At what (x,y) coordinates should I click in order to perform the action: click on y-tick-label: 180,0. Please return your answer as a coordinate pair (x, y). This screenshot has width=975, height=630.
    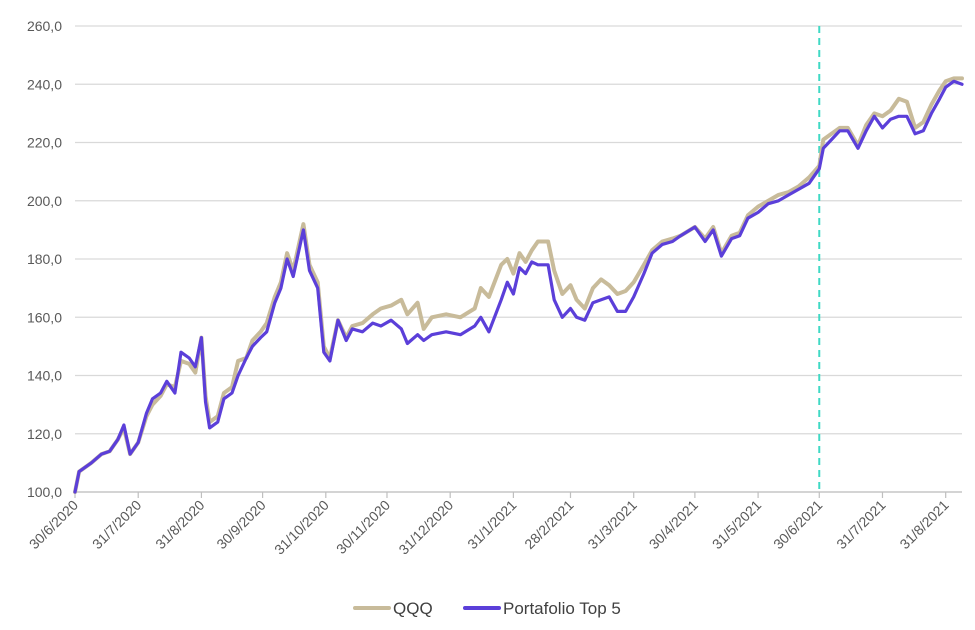
    Looking at the image, I should click on (44, 259).